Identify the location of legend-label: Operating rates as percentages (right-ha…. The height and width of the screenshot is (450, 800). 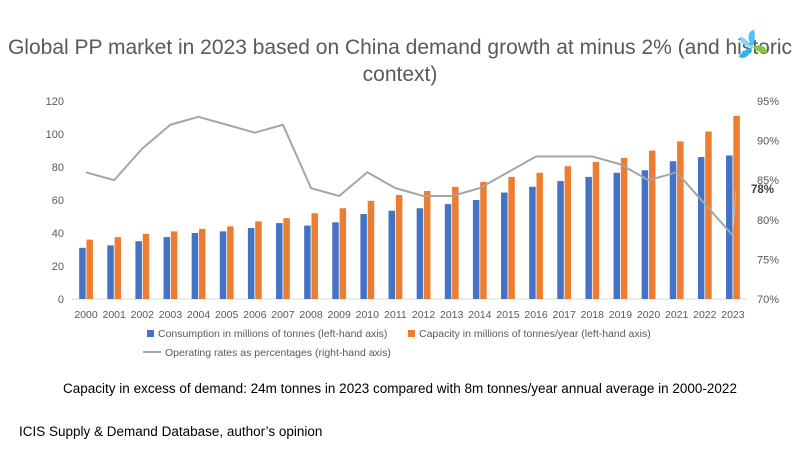
(278, 353).